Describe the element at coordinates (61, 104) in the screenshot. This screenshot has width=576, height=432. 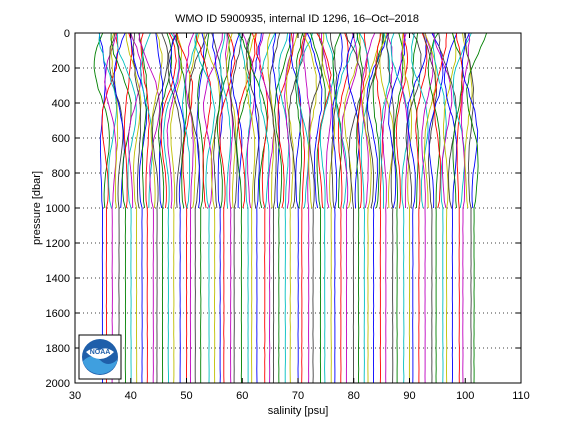
I see `y-tick-label: 400` at that location.